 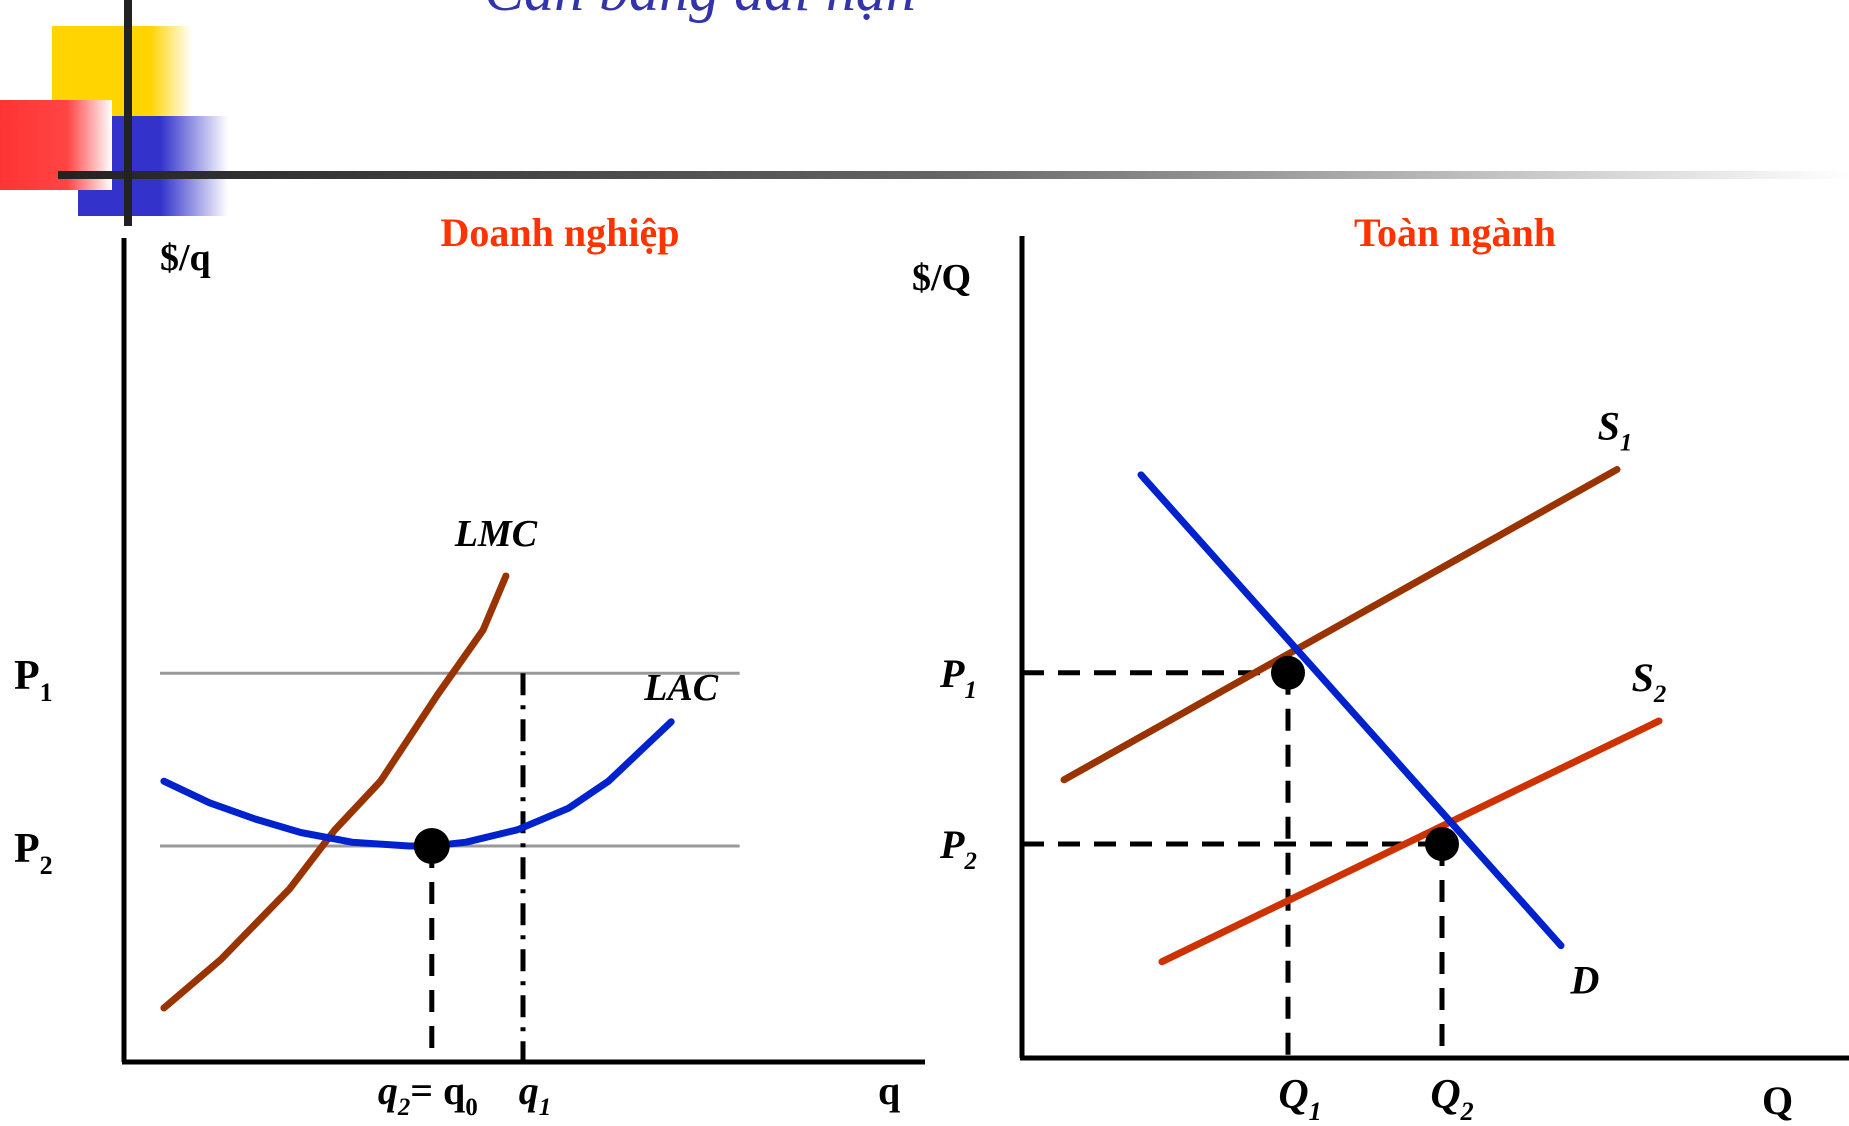 What do you see at coordinates (1455, 232) in the screenshot?
I see `industry-chart-title: Toàn ngành` at bounding box center [1455, 232].